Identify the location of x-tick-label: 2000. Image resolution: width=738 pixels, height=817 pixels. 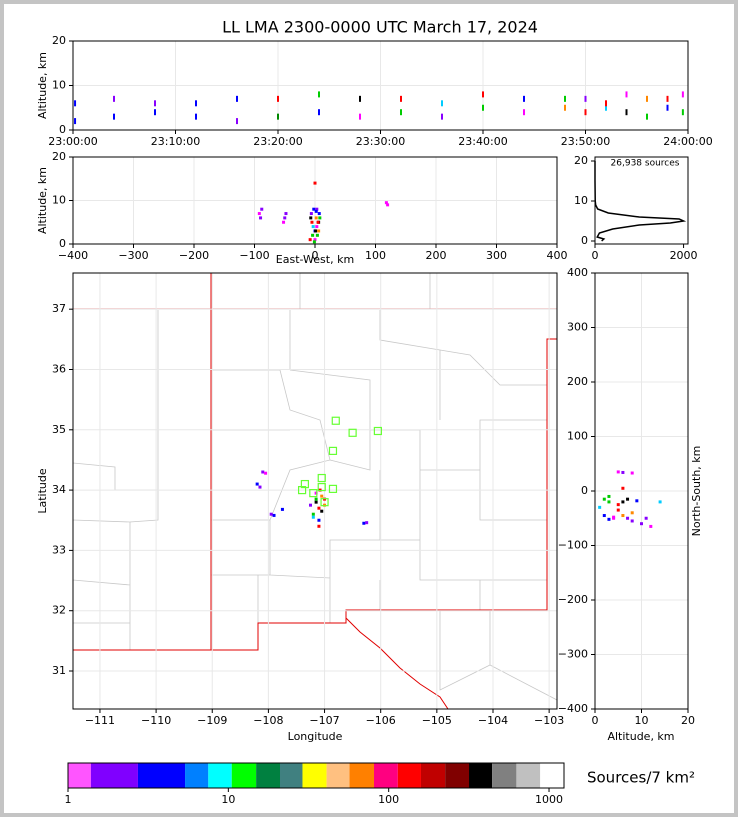
(684, 255).